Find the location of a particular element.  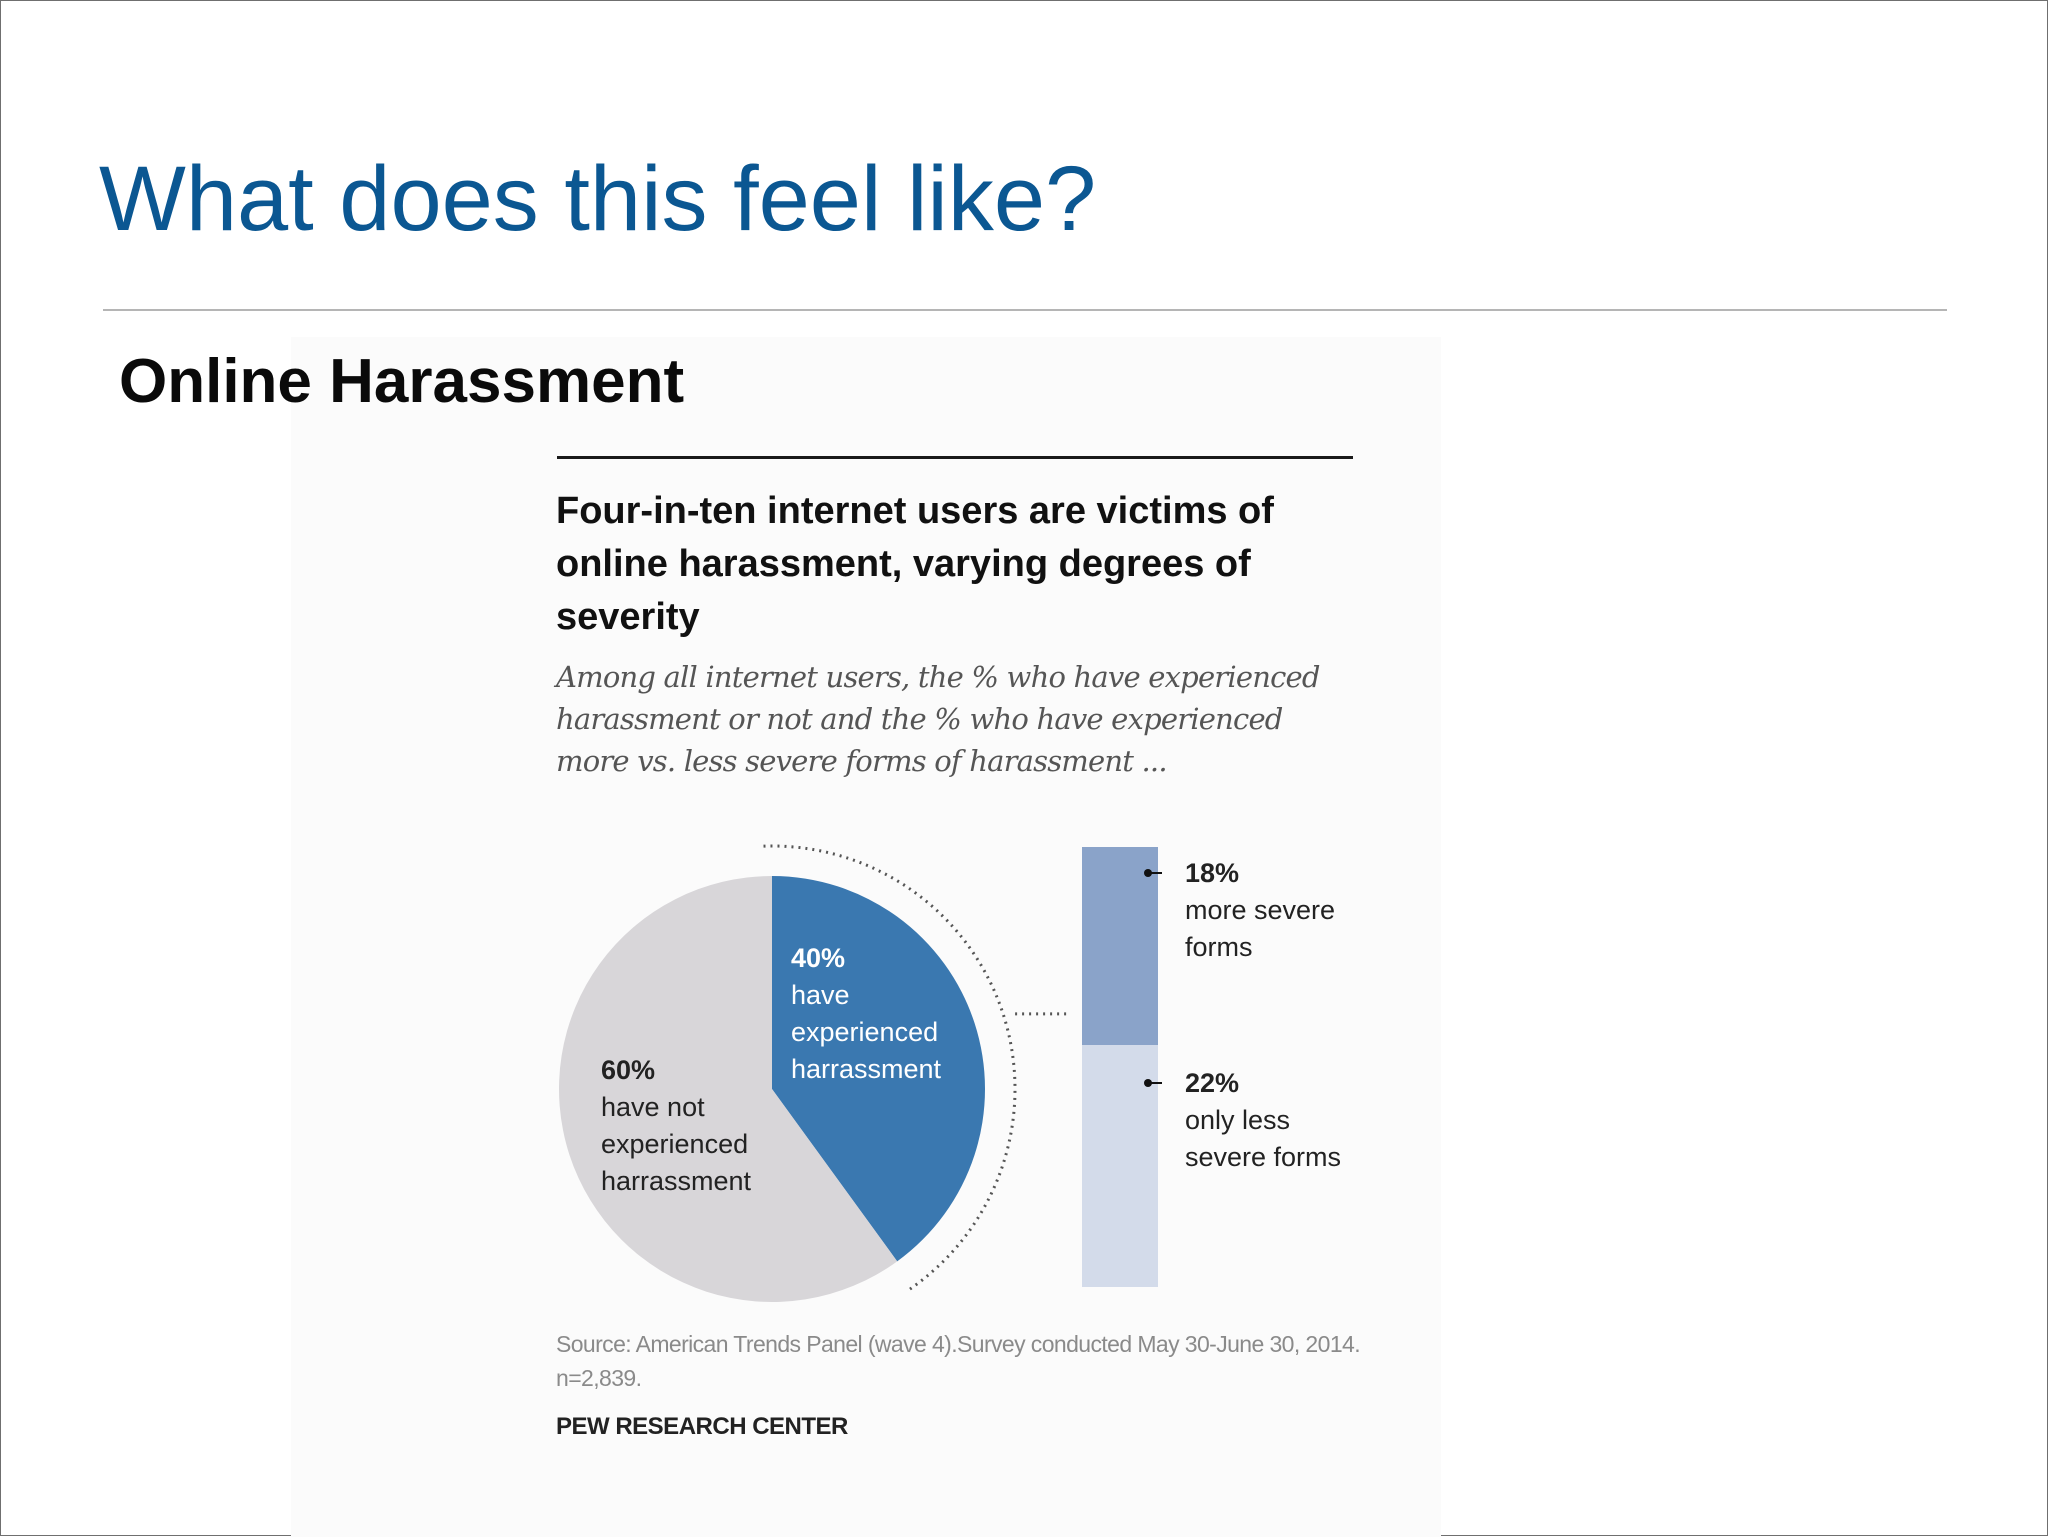

bar-label-more_severe: 18% more severe forms is located at coordinates (1260, 910).